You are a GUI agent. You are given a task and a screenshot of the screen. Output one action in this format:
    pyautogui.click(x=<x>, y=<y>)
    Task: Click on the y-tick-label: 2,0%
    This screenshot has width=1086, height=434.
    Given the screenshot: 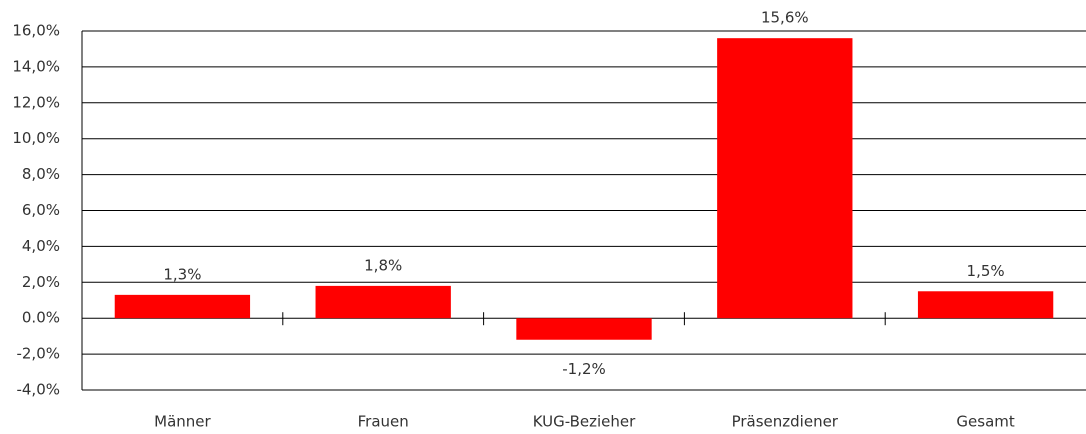 What is the action you would take?
    pyautogui.click(x=41, y=282)
    